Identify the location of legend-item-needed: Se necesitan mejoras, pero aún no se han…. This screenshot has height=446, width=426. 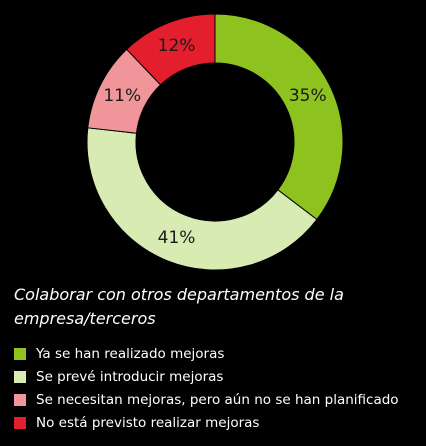
(219, 399).